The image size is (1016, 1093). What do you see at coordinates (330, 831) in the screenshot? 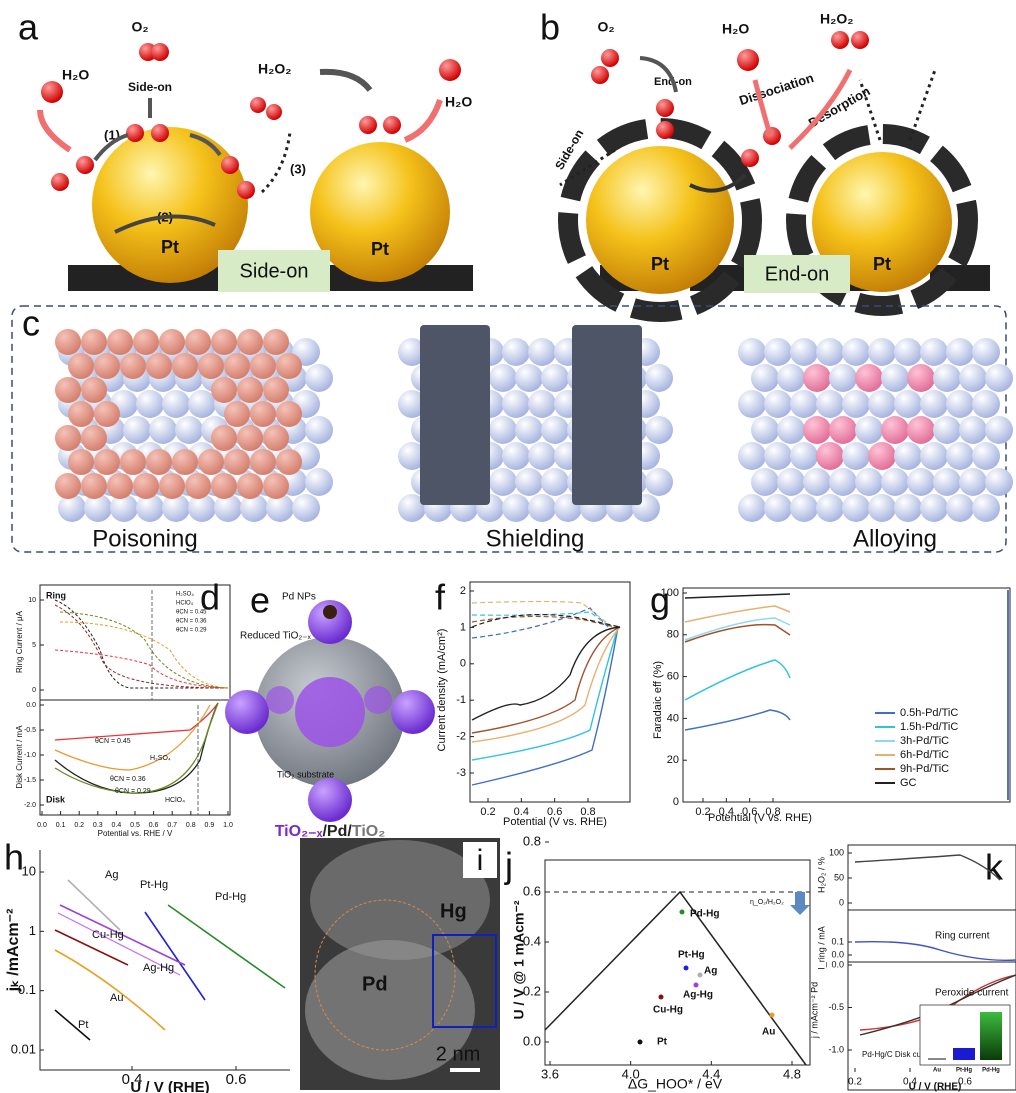
I see `formula: TiO₂₋ₓ/Pd/TiO₂` at bounding box center [330, 831].